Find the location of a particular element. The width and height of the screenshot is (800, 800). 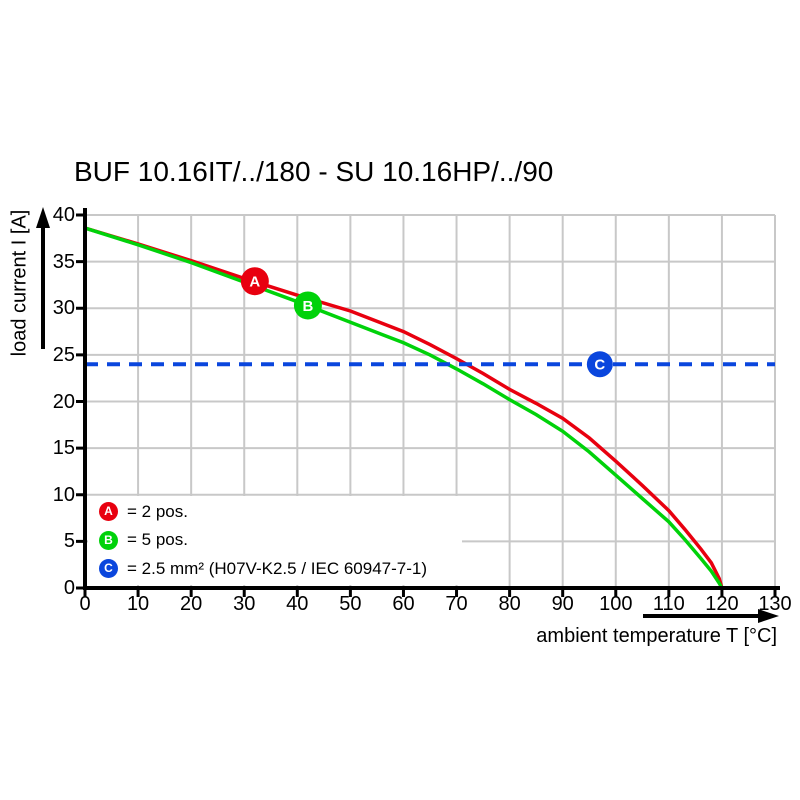

legend-item-a: A = 2 pos. is located at coordinates (275, 511).